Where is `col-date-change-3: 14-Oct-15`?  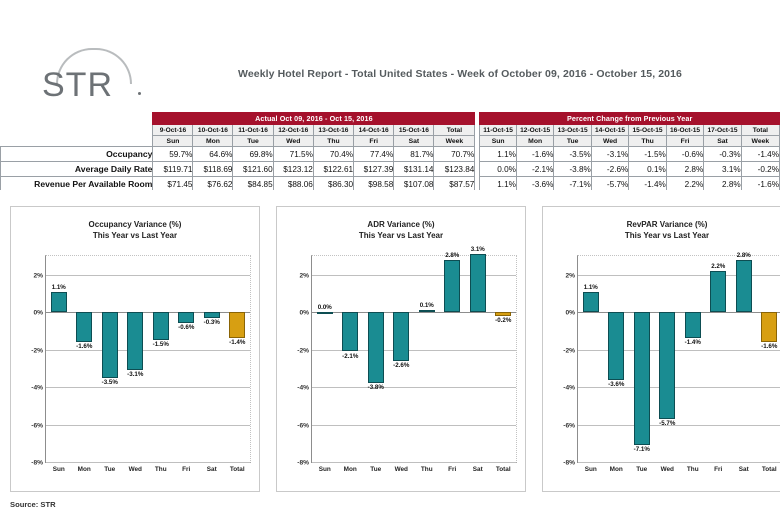
col-date-change-3: 14-Oct-15 is located at coordinates (610, 130).